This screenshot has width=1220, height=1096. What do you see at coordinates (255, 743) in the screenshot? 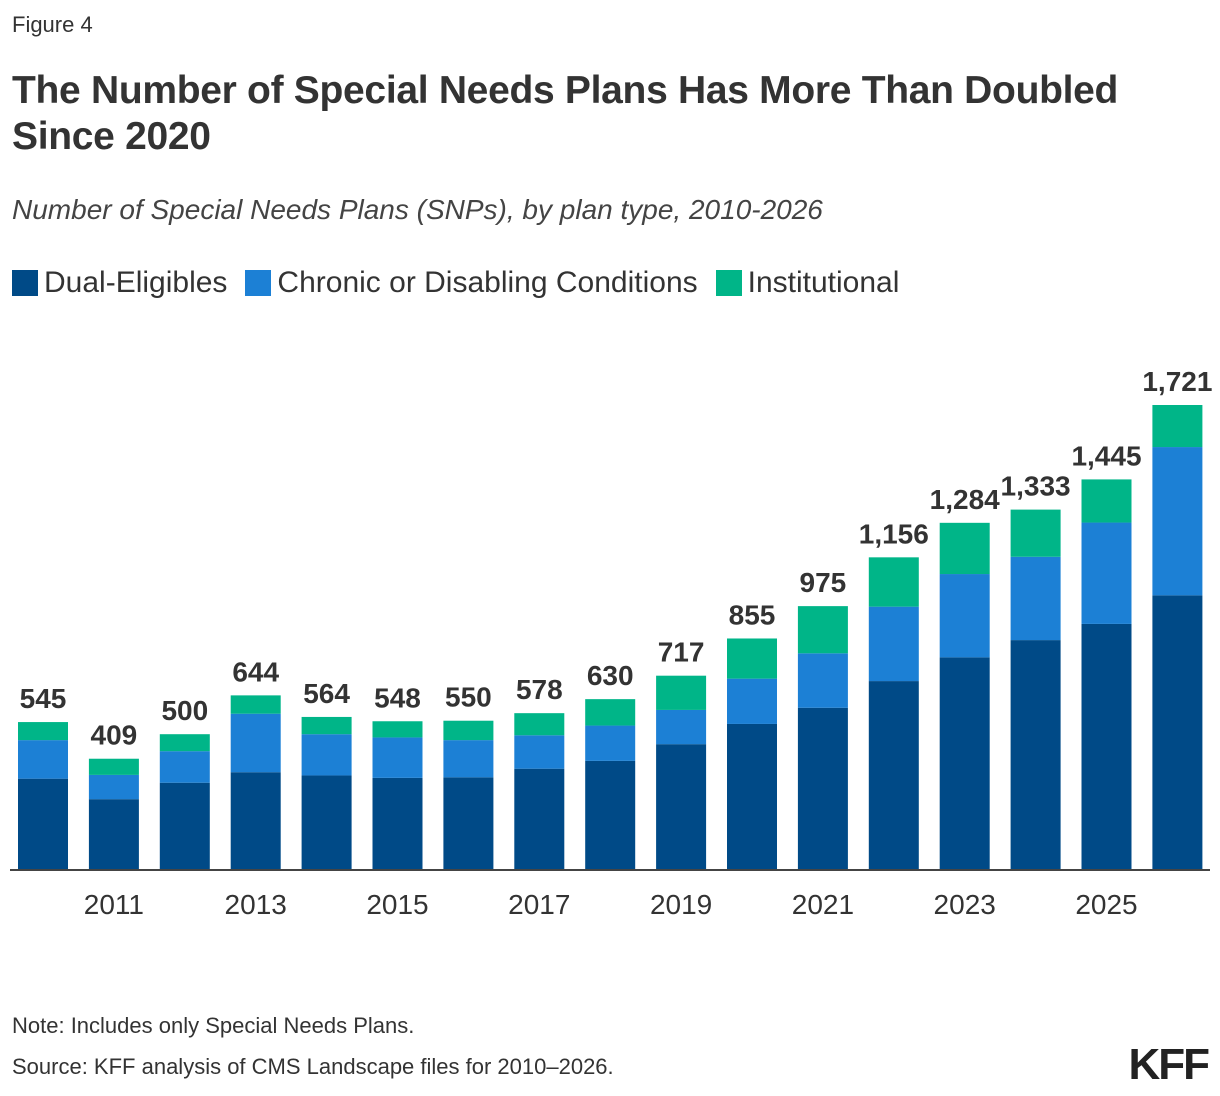
I see `bar-segment-chronic-2013` at bounding box center [255, 743].